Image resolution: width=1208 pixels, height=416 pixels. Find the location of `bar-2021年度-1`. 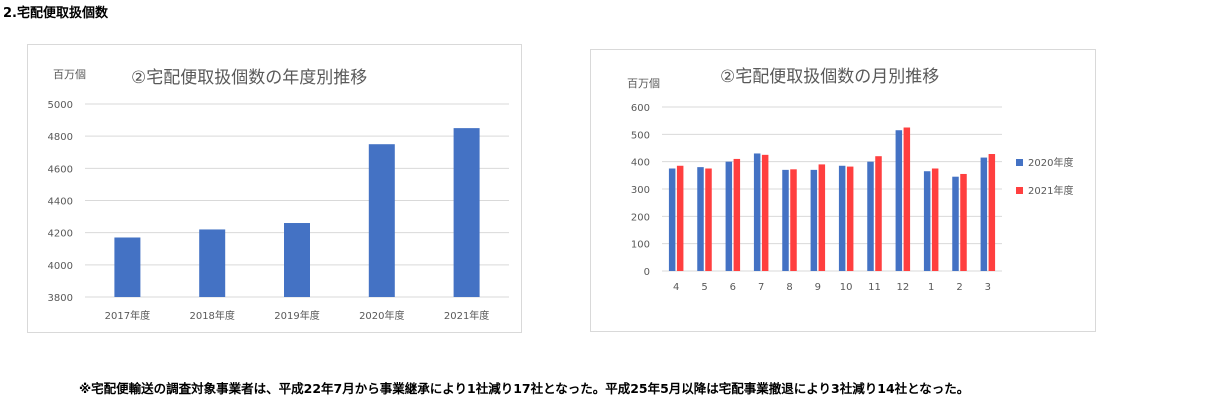

bar-2021年度-1 is located at coordinates (935, 219).